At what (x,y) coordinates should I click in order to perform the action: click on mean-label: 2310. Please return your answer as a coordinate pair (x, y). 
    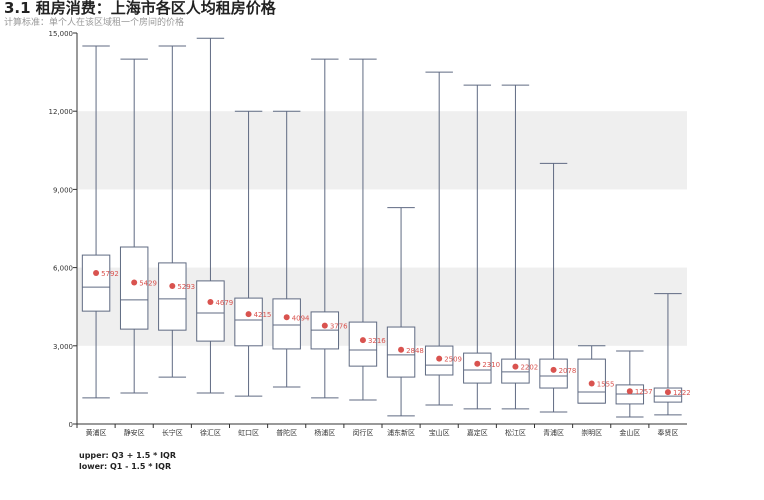
    Looking at the image, I should click on (491, 365).